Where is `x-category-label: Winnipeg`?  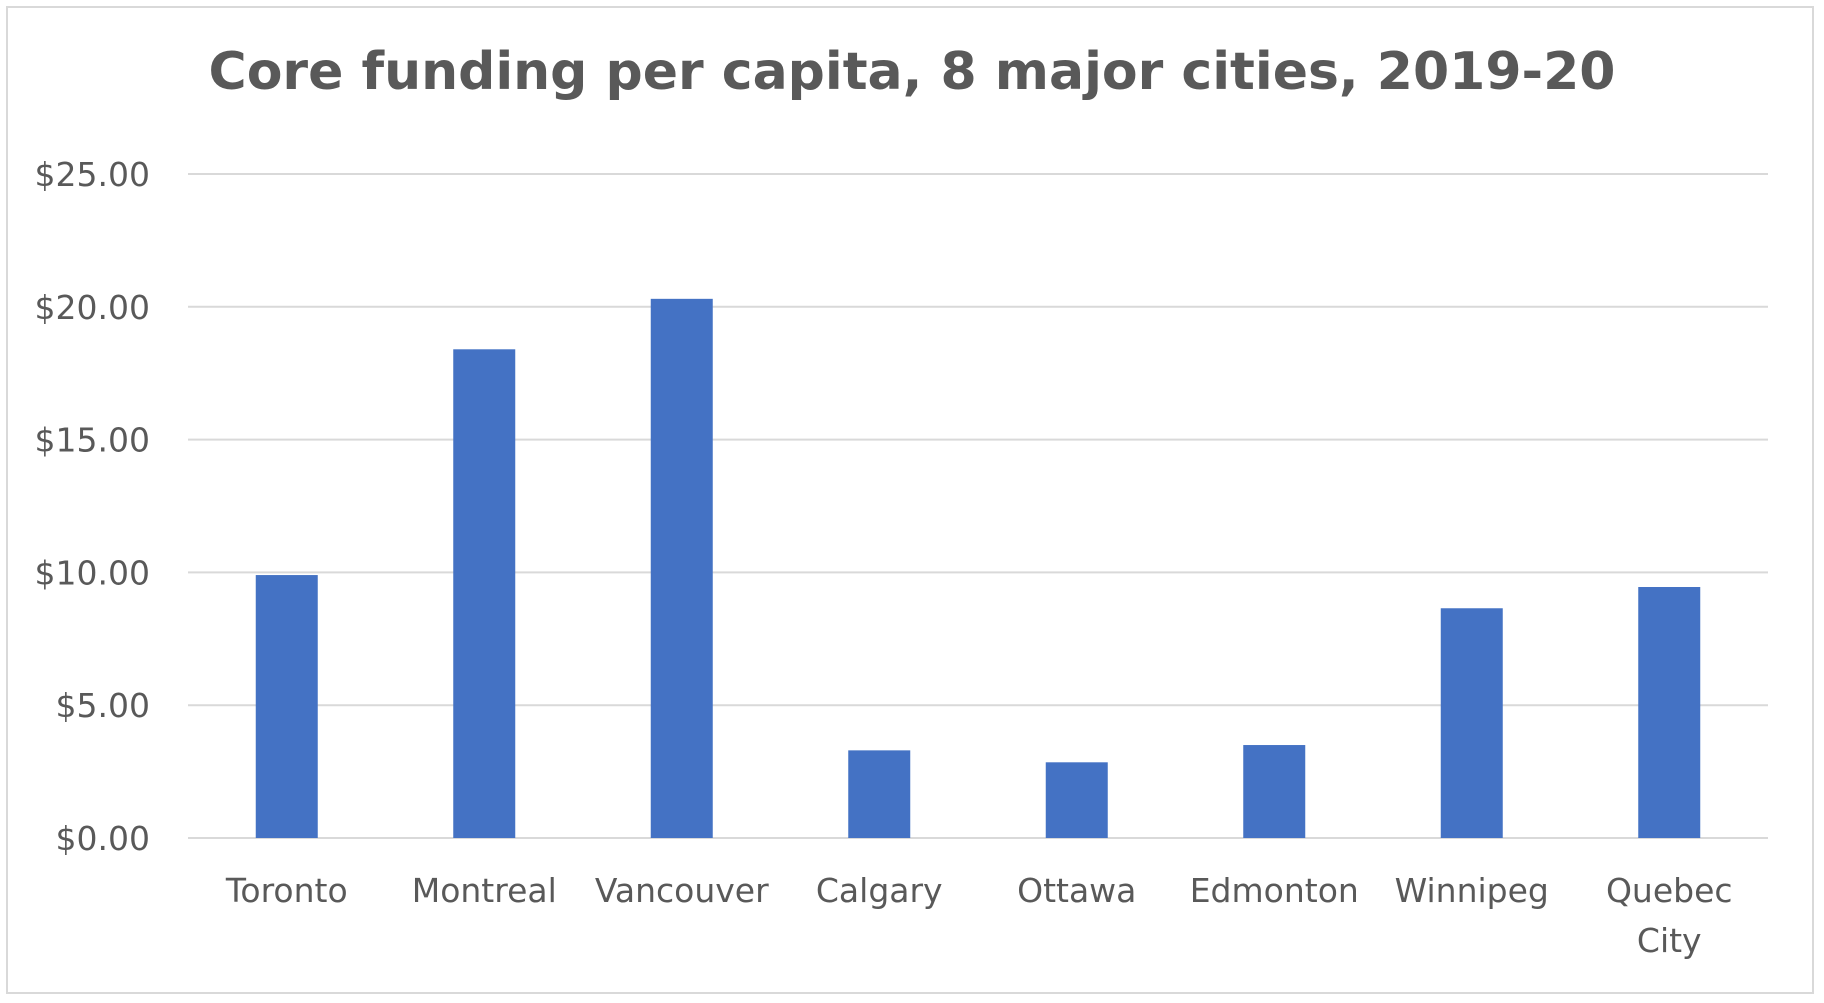 x-category-label: Winnipeg is located at coordinates (1472, 890).